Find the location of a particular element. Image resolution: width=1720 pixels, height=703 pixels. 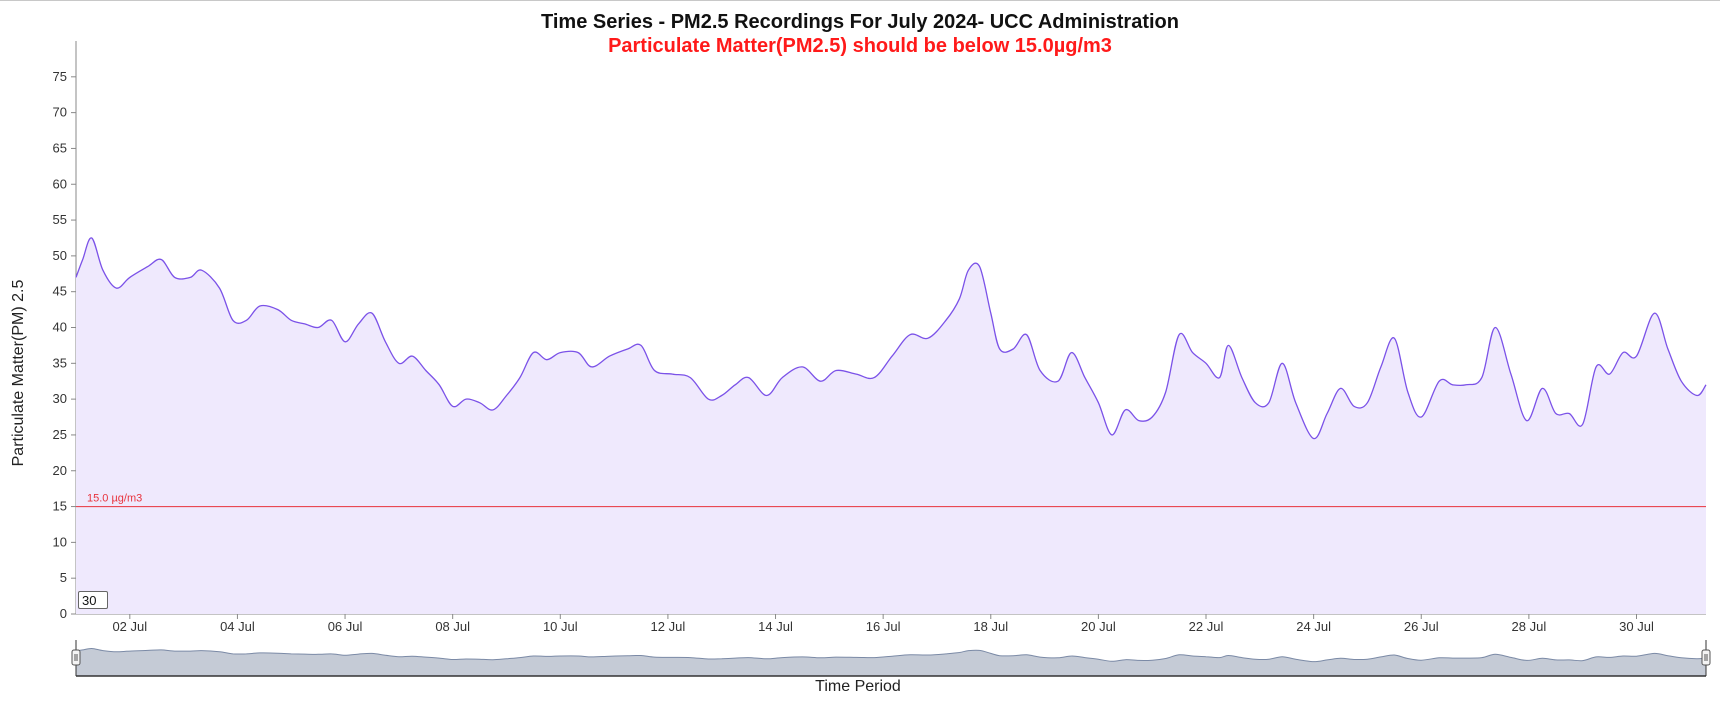

y-tick-label: 30 is located at coordinates (60, 398).